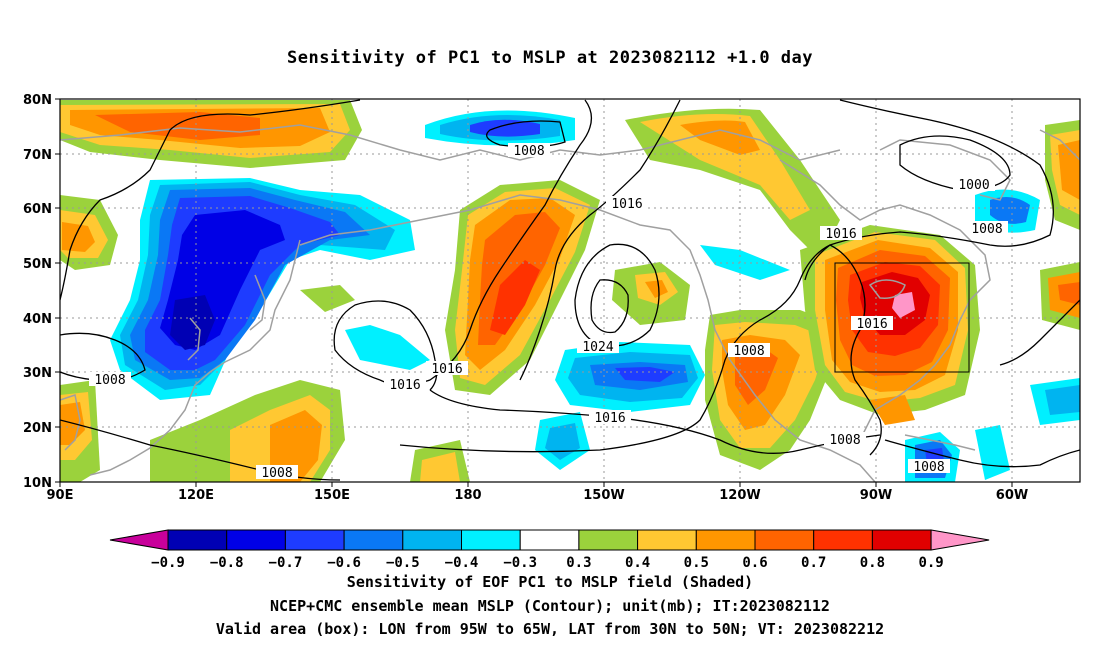 Image resolution: width=1100 pixels, height=650 pixels. I want to click on colorbar-tick-label: 0.7, so click(813, 563).